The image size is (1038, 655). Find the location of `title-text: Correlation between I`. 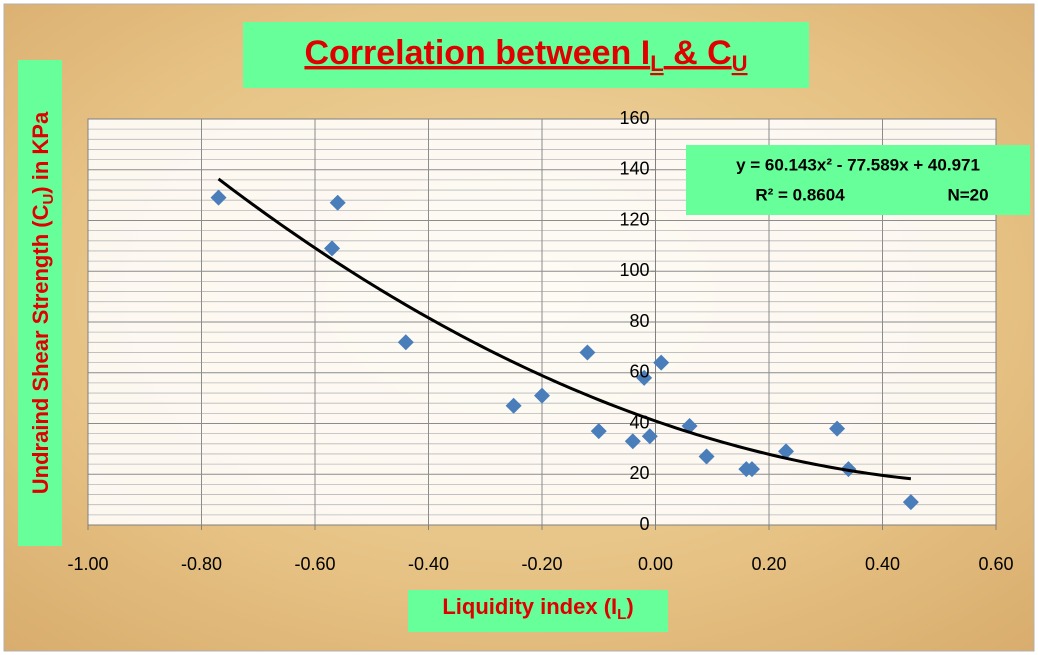

title-text: Correlation between I is located at coordinates (477, 53).